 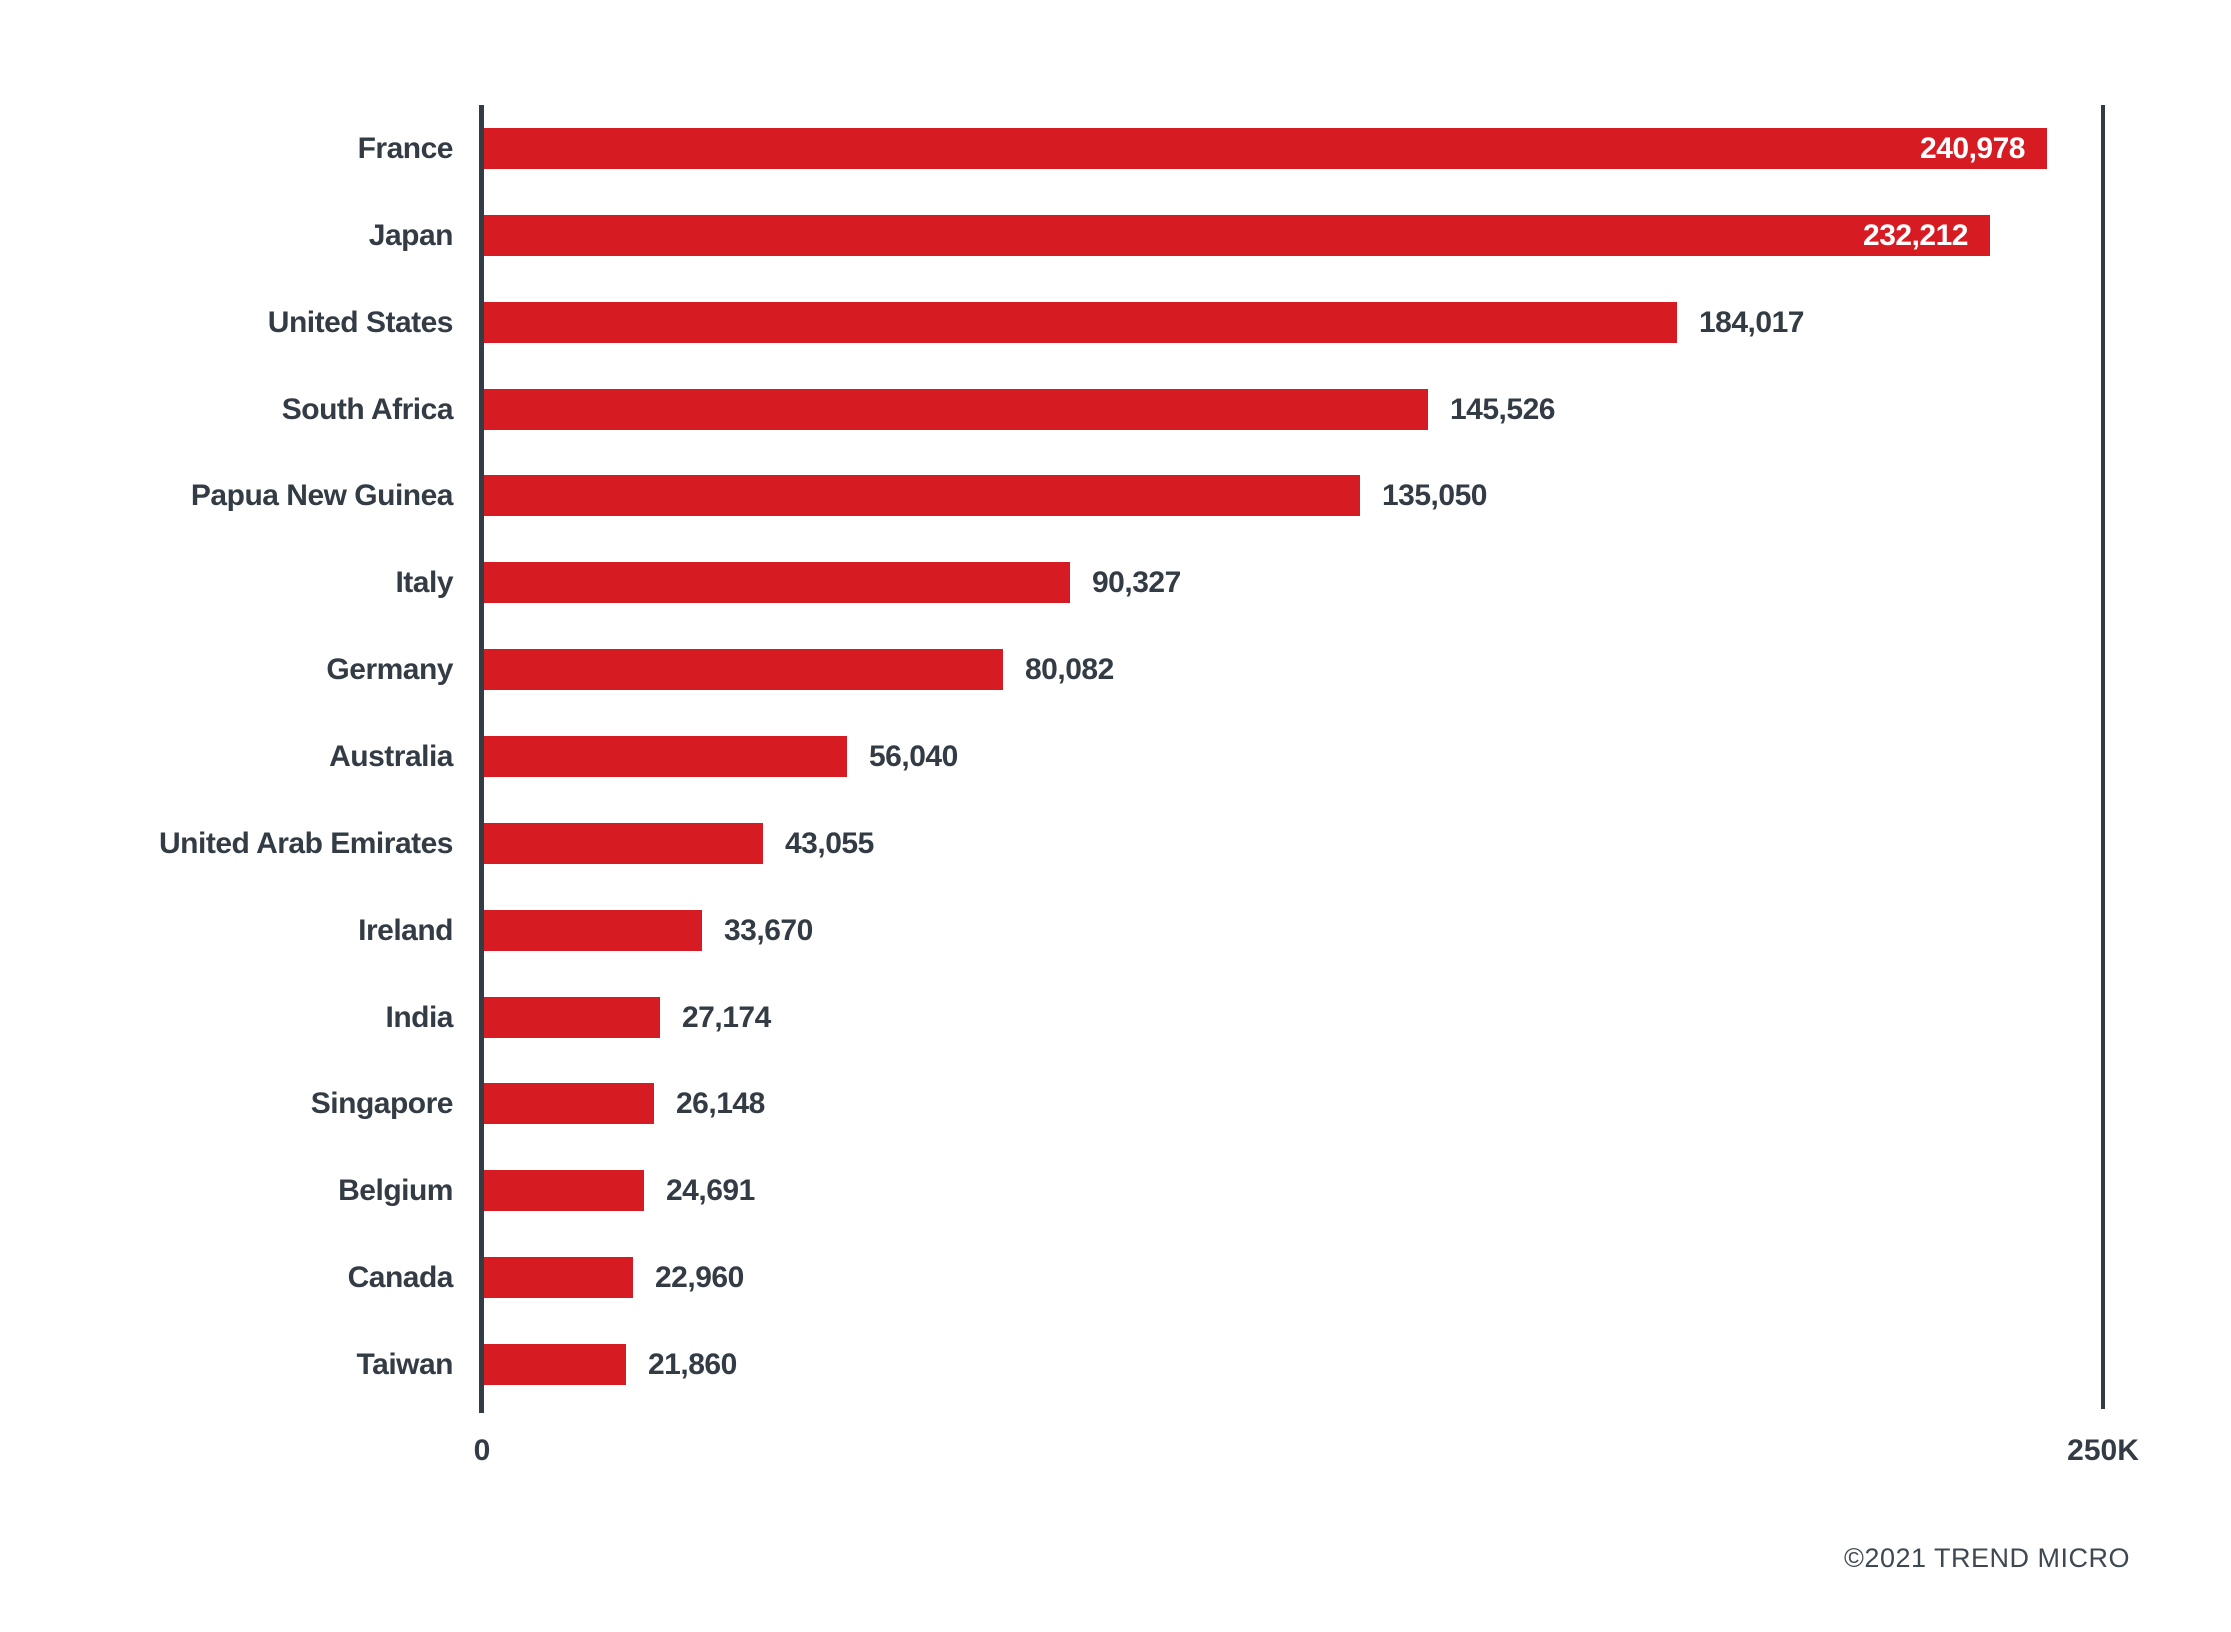 What do you see at coordinates (1265, 148) in the screenshot?
I see `bar: 240,978` at bounding box center [1265, 148].